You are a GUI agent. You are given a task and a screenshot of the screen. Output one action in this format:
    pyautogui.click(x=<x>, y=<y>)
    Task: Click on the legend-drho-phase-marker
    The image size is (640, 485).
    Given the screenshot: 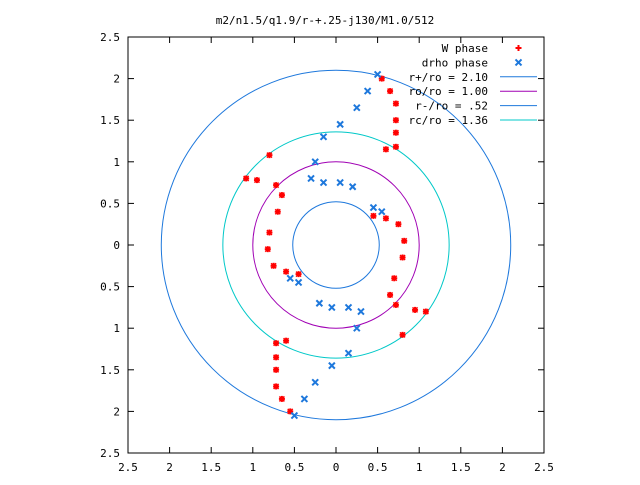 What is the action you would take?
    pyautogui.click(x=518, y=62)
    